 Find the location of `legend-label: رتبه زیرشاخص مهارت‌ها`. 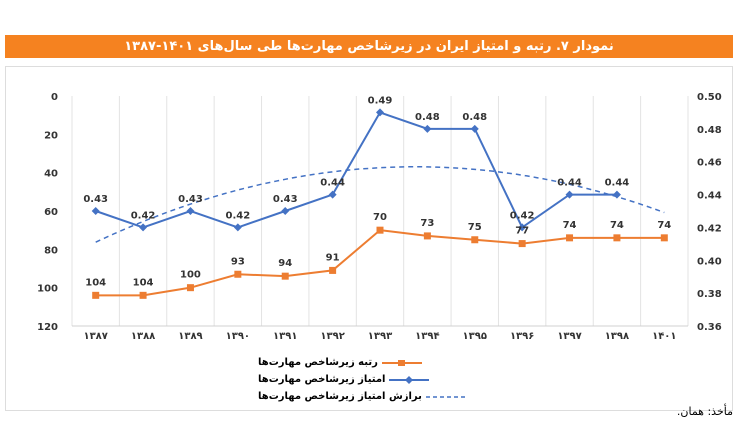

legend-label: رتبه زیرشاخص مهارت‌ها is located at coordinates (318, 362).